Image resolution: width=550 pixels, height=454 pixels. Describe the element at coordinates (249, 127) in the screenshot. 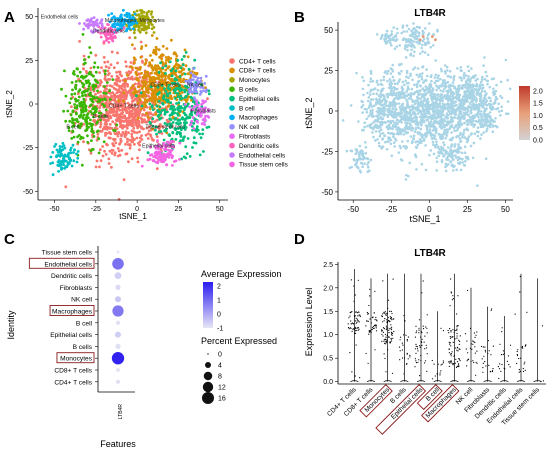

I see `legend-label: NK cell` at that location.